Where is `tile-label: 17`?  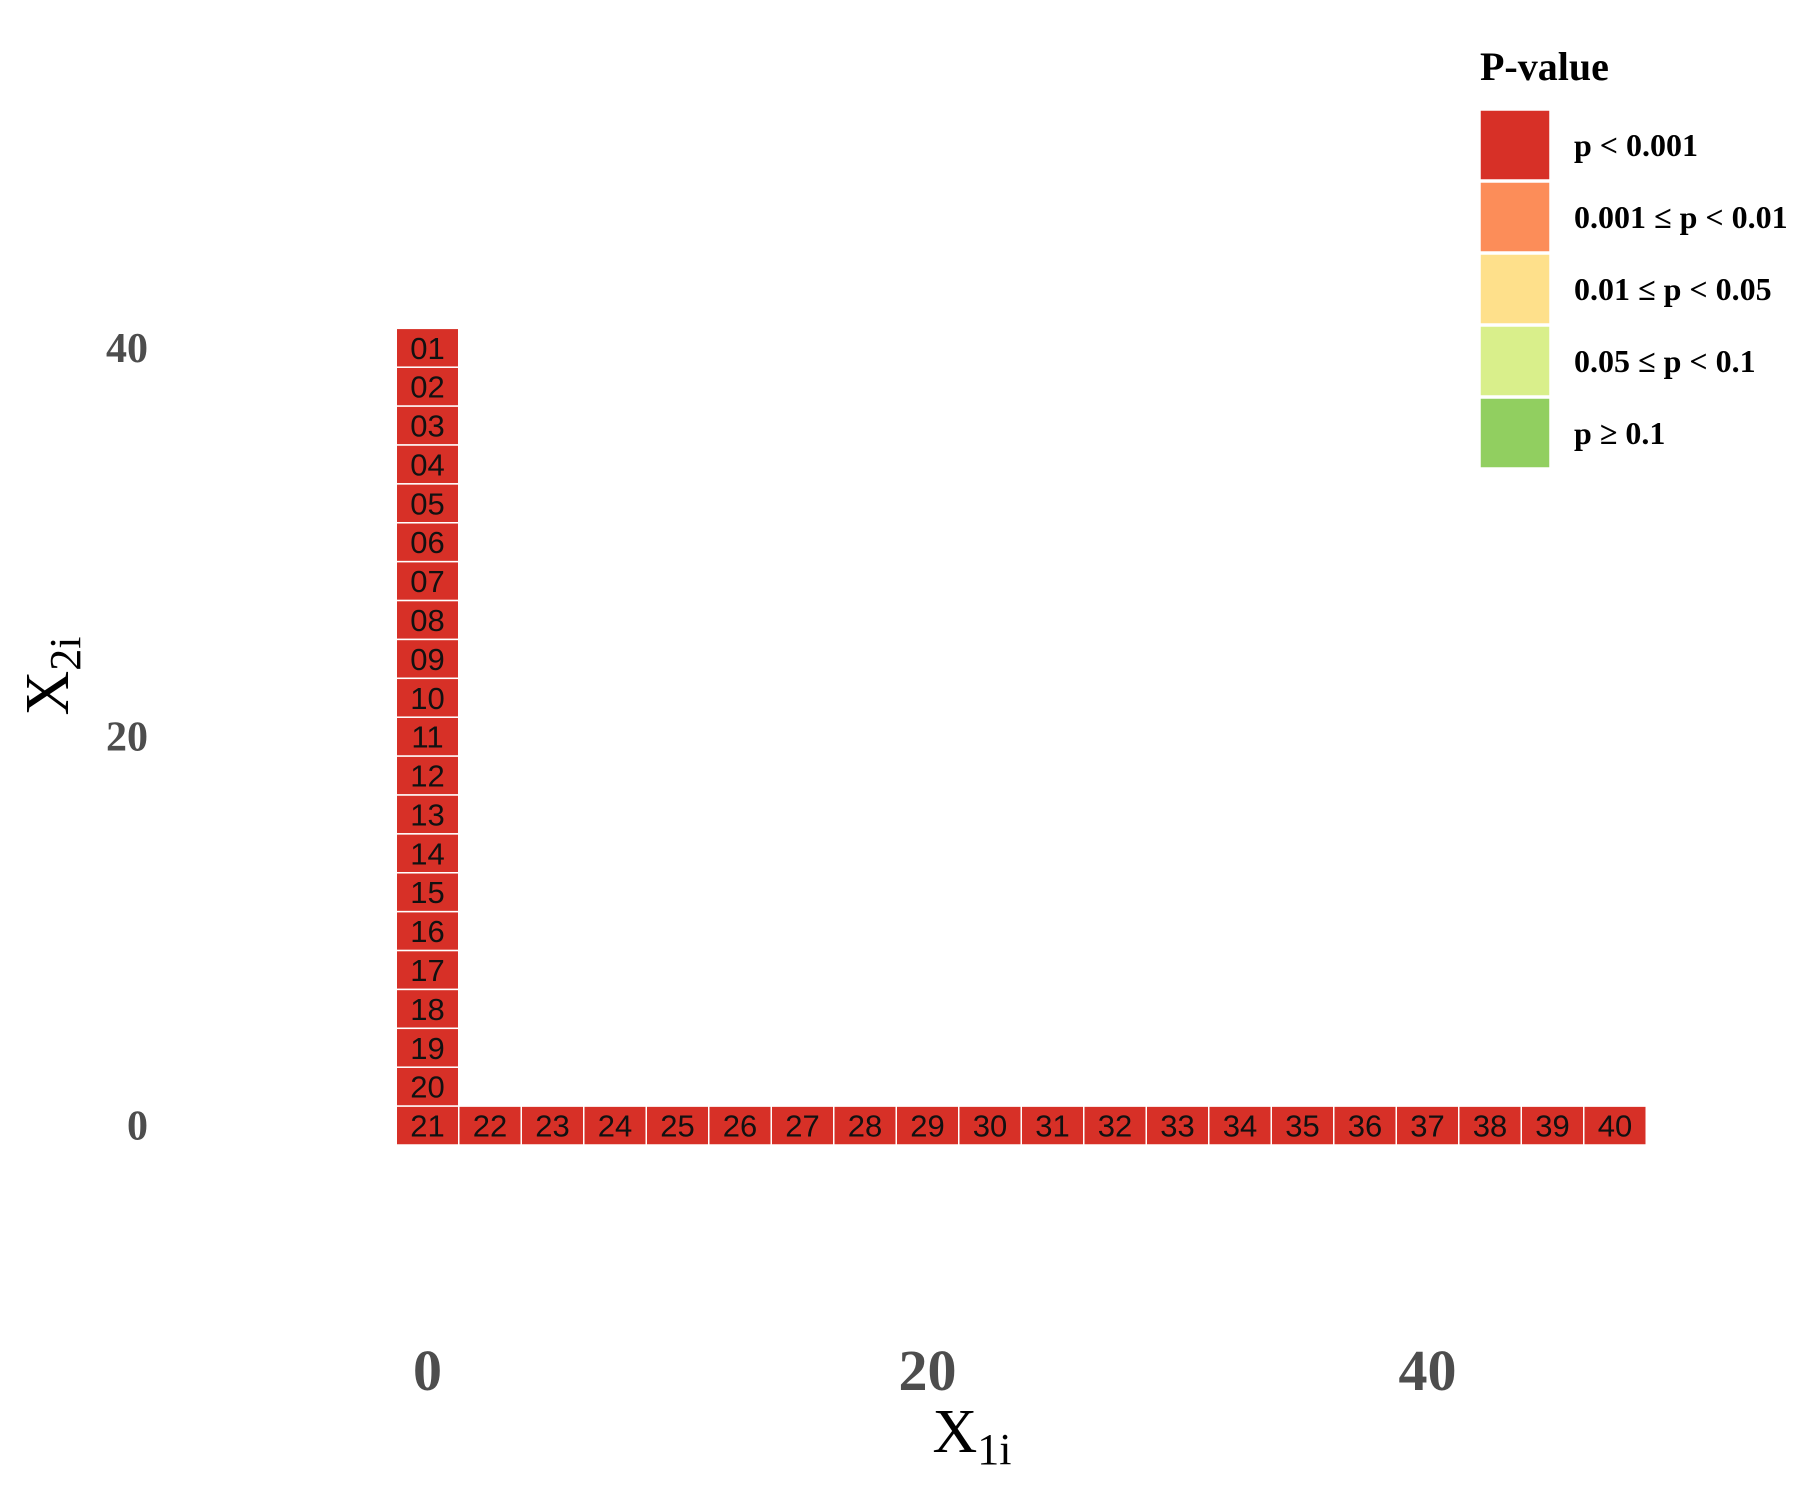
tile-label: 17 is located at coordinates (427, 970).